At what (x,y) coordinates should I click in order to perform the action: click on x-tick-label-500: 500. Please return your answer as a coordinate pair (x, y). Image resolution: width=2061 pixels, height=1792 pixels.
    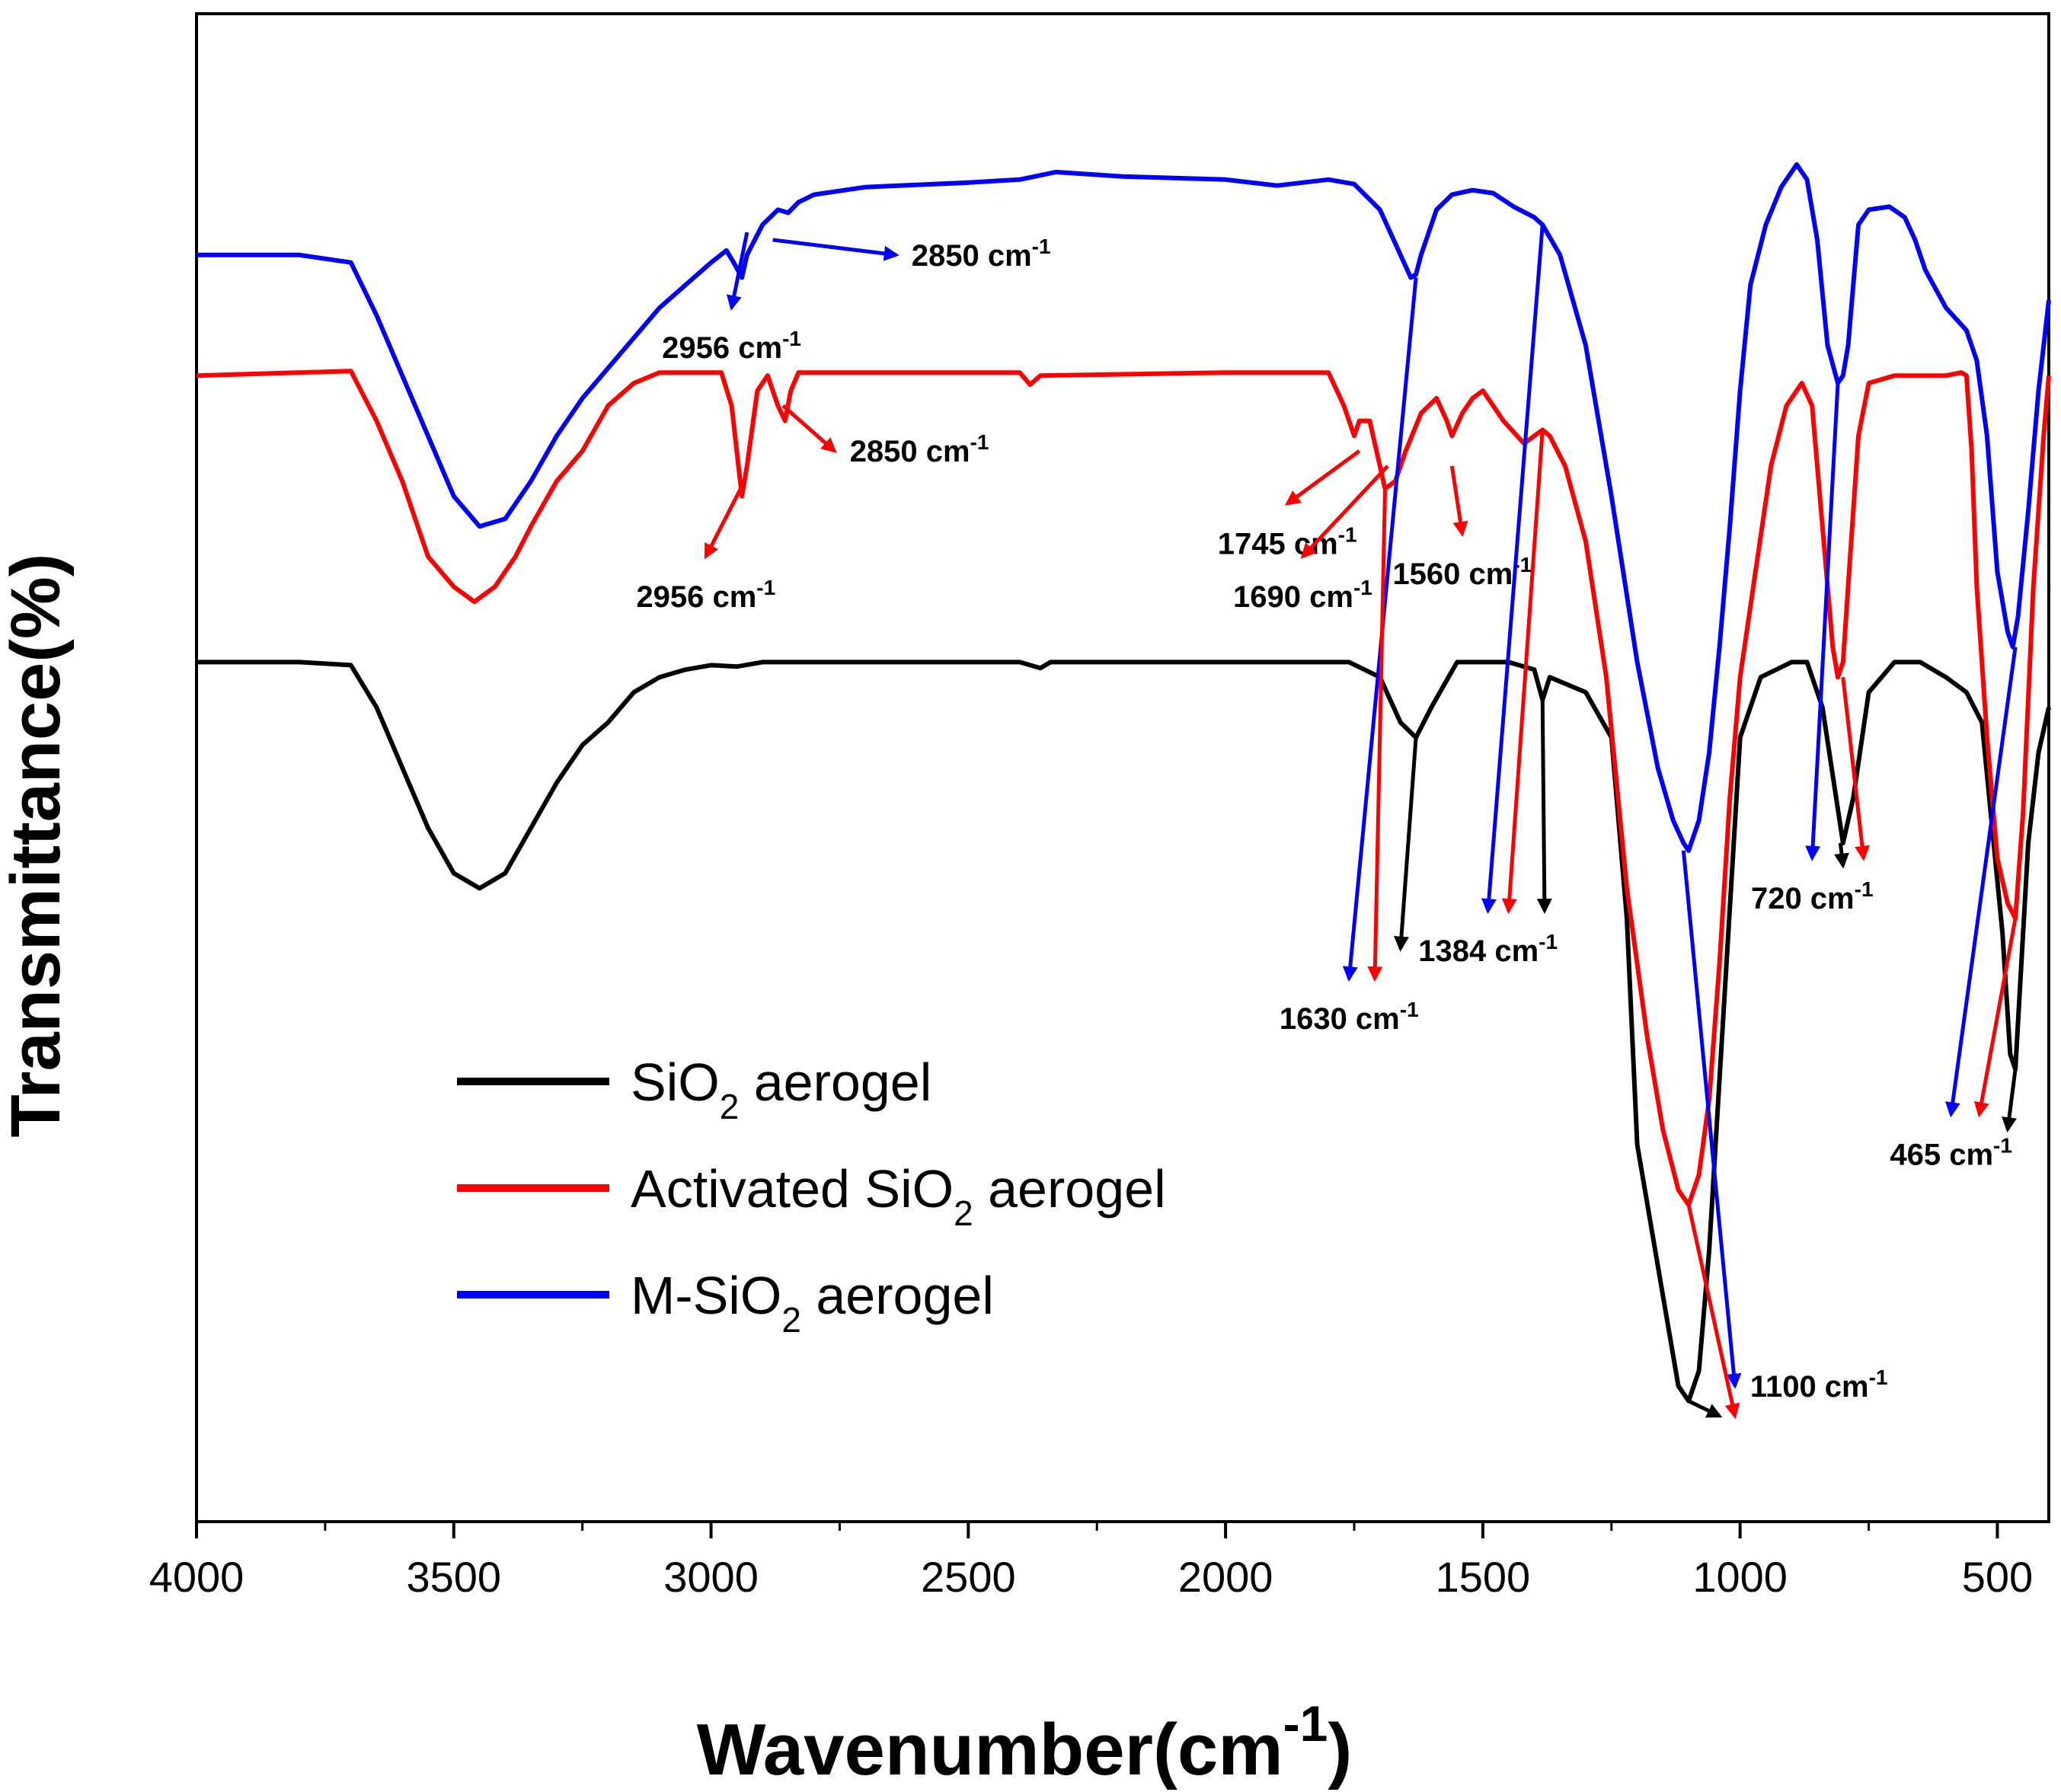
    Looking at the image, I should click on (1997, 1577).